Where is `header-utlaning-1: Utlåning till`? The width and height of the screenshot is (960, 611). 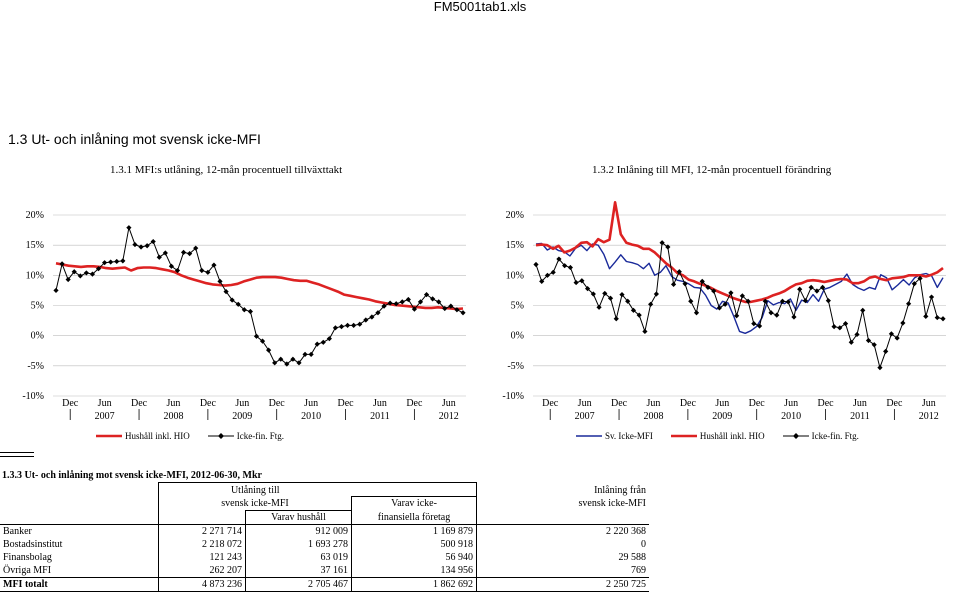 header-utlaning-1: Utlåning till is located at coordinates (255, 489).